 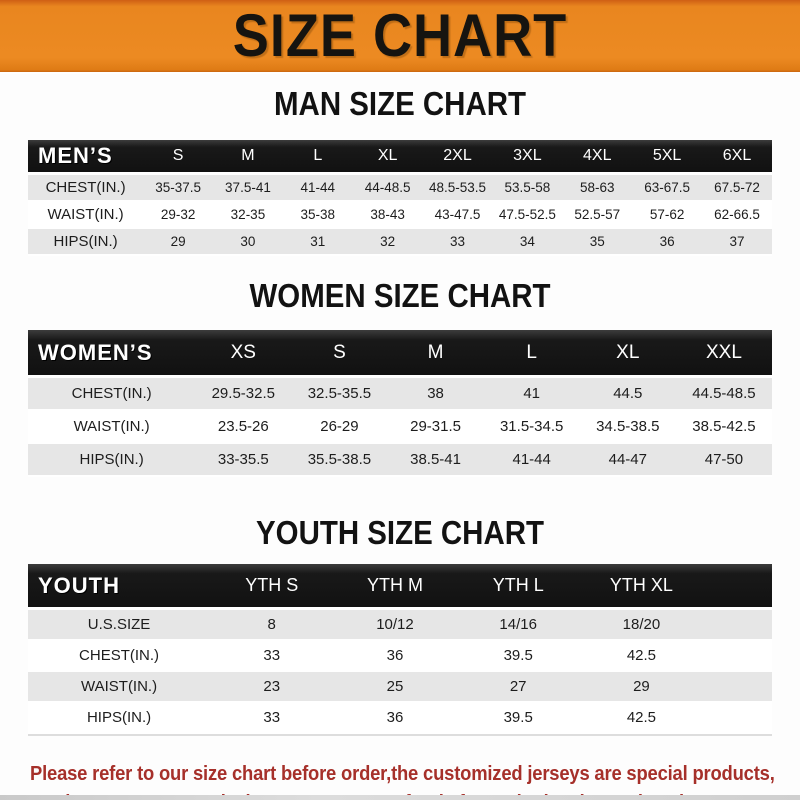 What do you see at coordinates (667, 215) in the screenshot?
I see `men-size-cell: 57-62` at bounding box center [667, 215].